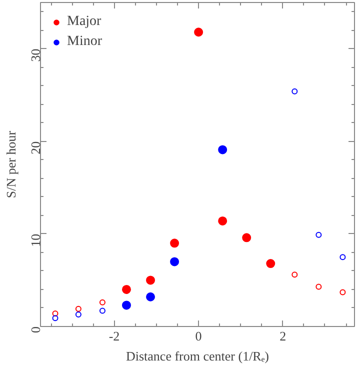  I want to click on y-tick-label: 30, so click(35, 55).